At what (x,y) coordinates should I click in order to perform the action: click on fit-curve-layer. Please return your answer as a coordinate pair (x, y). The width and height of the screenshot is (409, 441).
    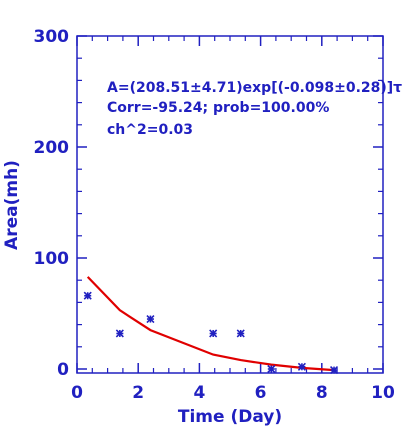
    Looking at the image, I should click on (210, 324).